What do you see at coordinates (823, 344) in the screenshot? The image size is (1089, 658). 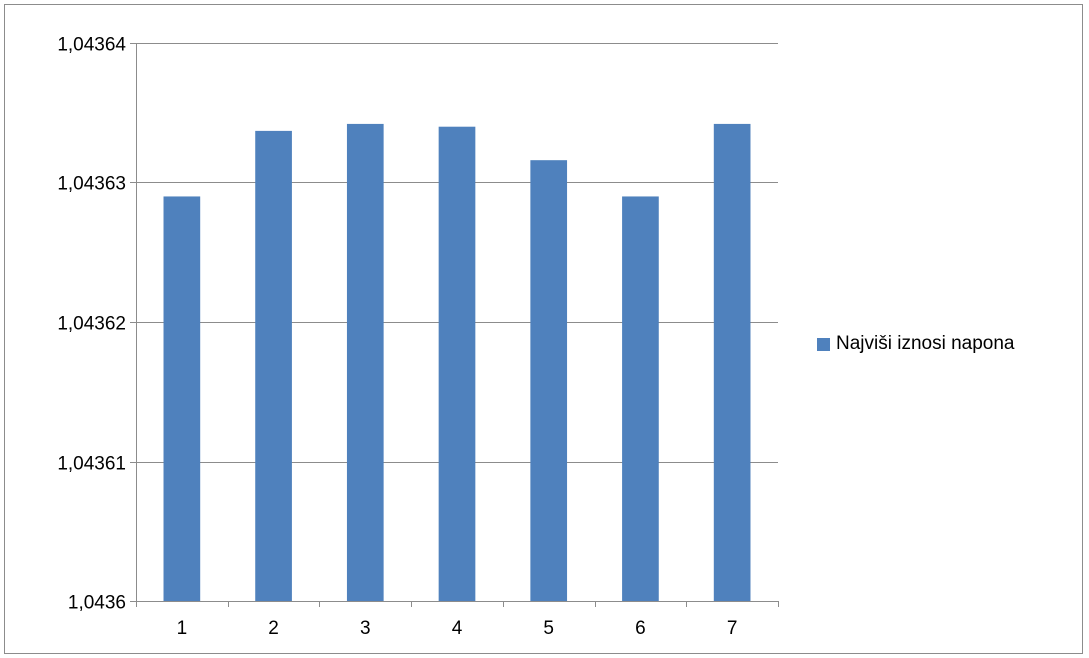 I see `legend-swatch` at bounding box center [823, 344].